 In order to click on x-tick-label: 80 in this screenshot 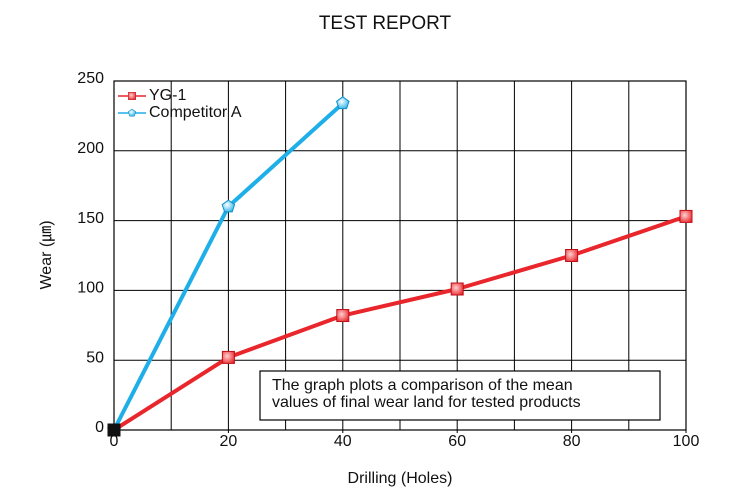, I will do `click(572, 441)`.